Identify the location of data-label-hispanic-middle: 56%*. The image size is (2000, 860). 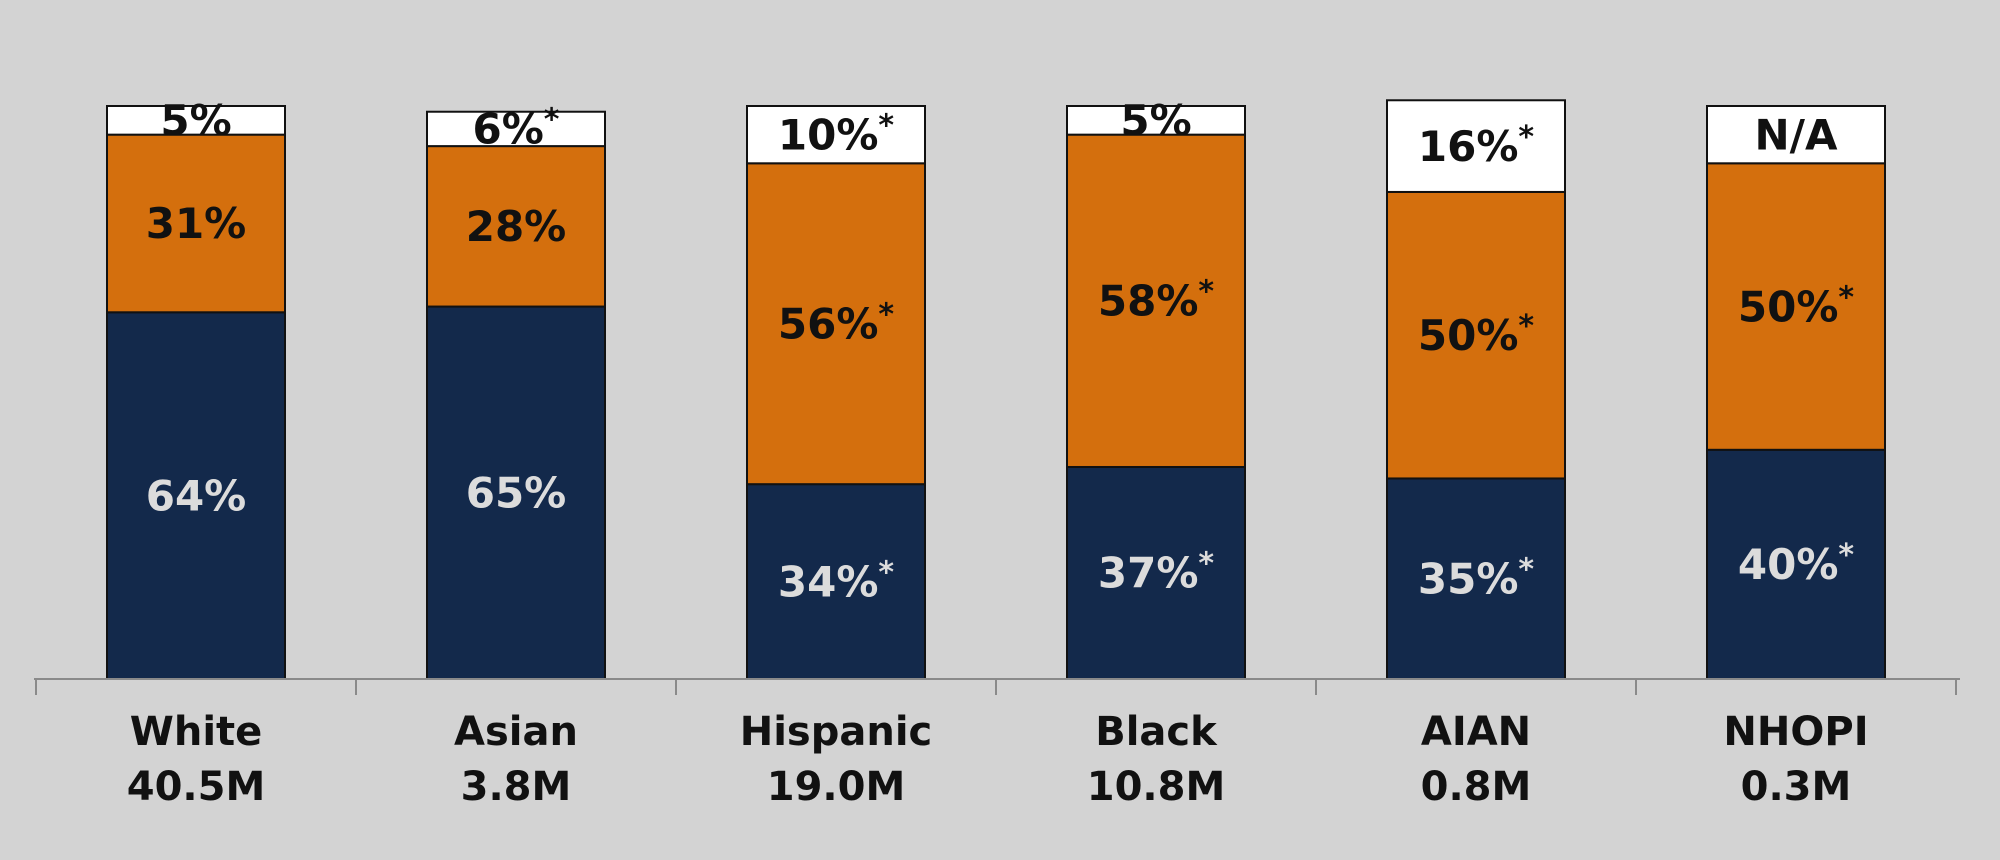
(836, 322).